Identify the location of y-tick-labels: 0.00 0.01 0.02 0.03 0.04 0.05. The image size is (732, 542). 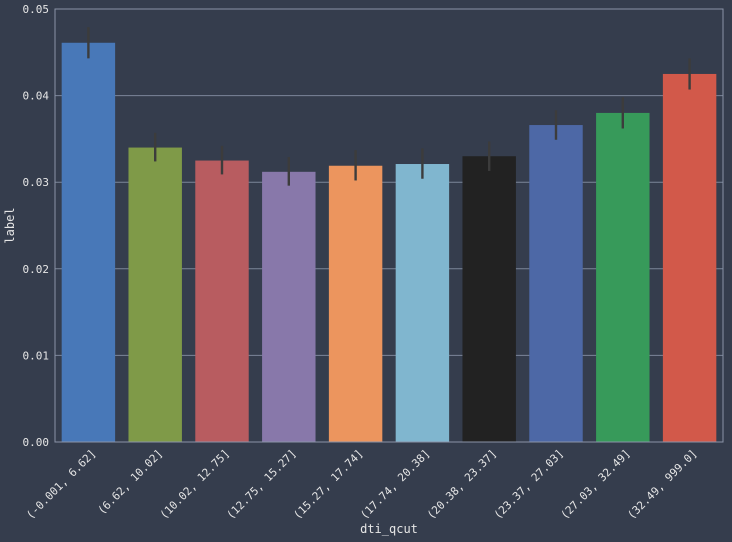
(36, 226).